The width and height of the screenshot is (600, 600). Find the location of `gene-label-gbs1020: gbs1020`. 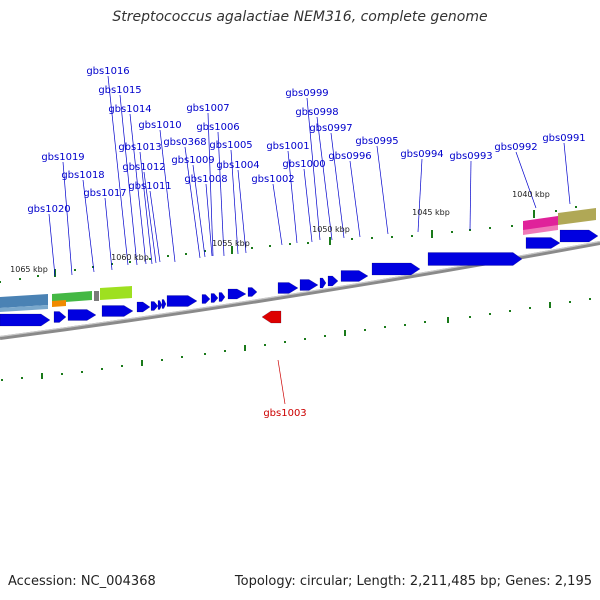

gene-label-gbs1020: gbs1020 is located at coordinates (48, 209).